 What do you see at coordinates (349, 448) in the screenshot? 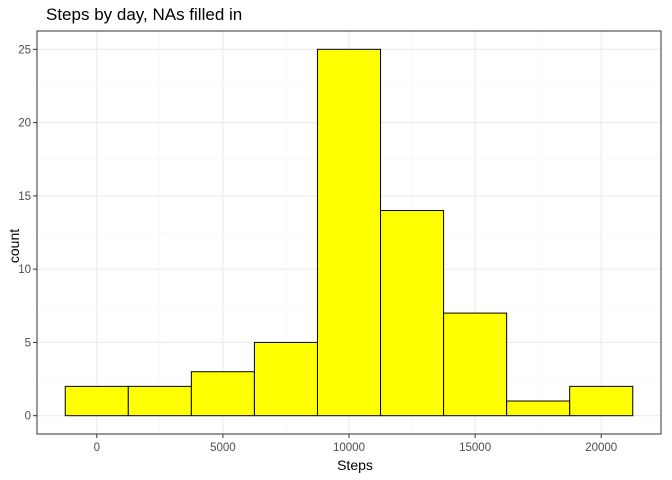
I see `x-tick-label: 10000` at bounding box center [349, 448].